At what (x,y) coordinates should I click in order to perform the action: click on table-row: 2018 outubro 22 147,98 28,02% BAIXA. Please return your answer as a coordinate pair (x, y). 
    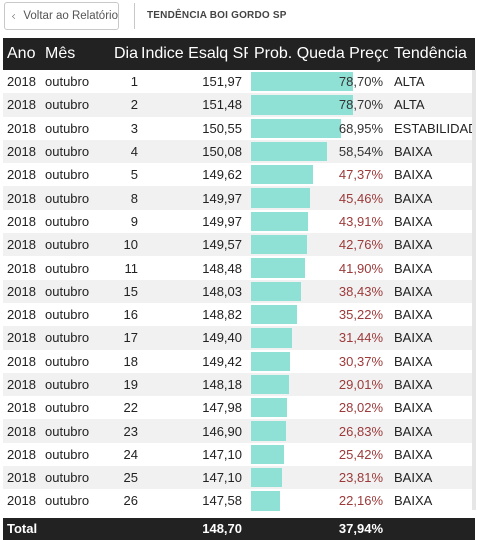
    Looking at the image, I should click on (239, 407).